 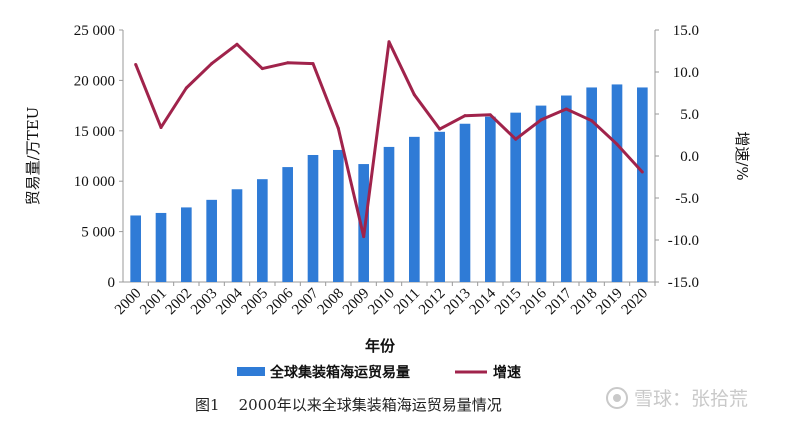 I want to click on y-right-tick-label: -10.0, so click(x=683, y=241).